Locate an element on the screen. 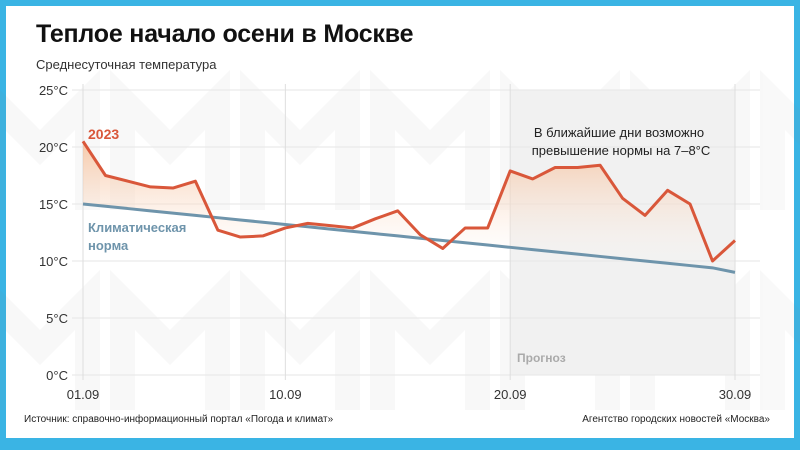  y-tick-label: 10°C is located at coordinates (53, 261).